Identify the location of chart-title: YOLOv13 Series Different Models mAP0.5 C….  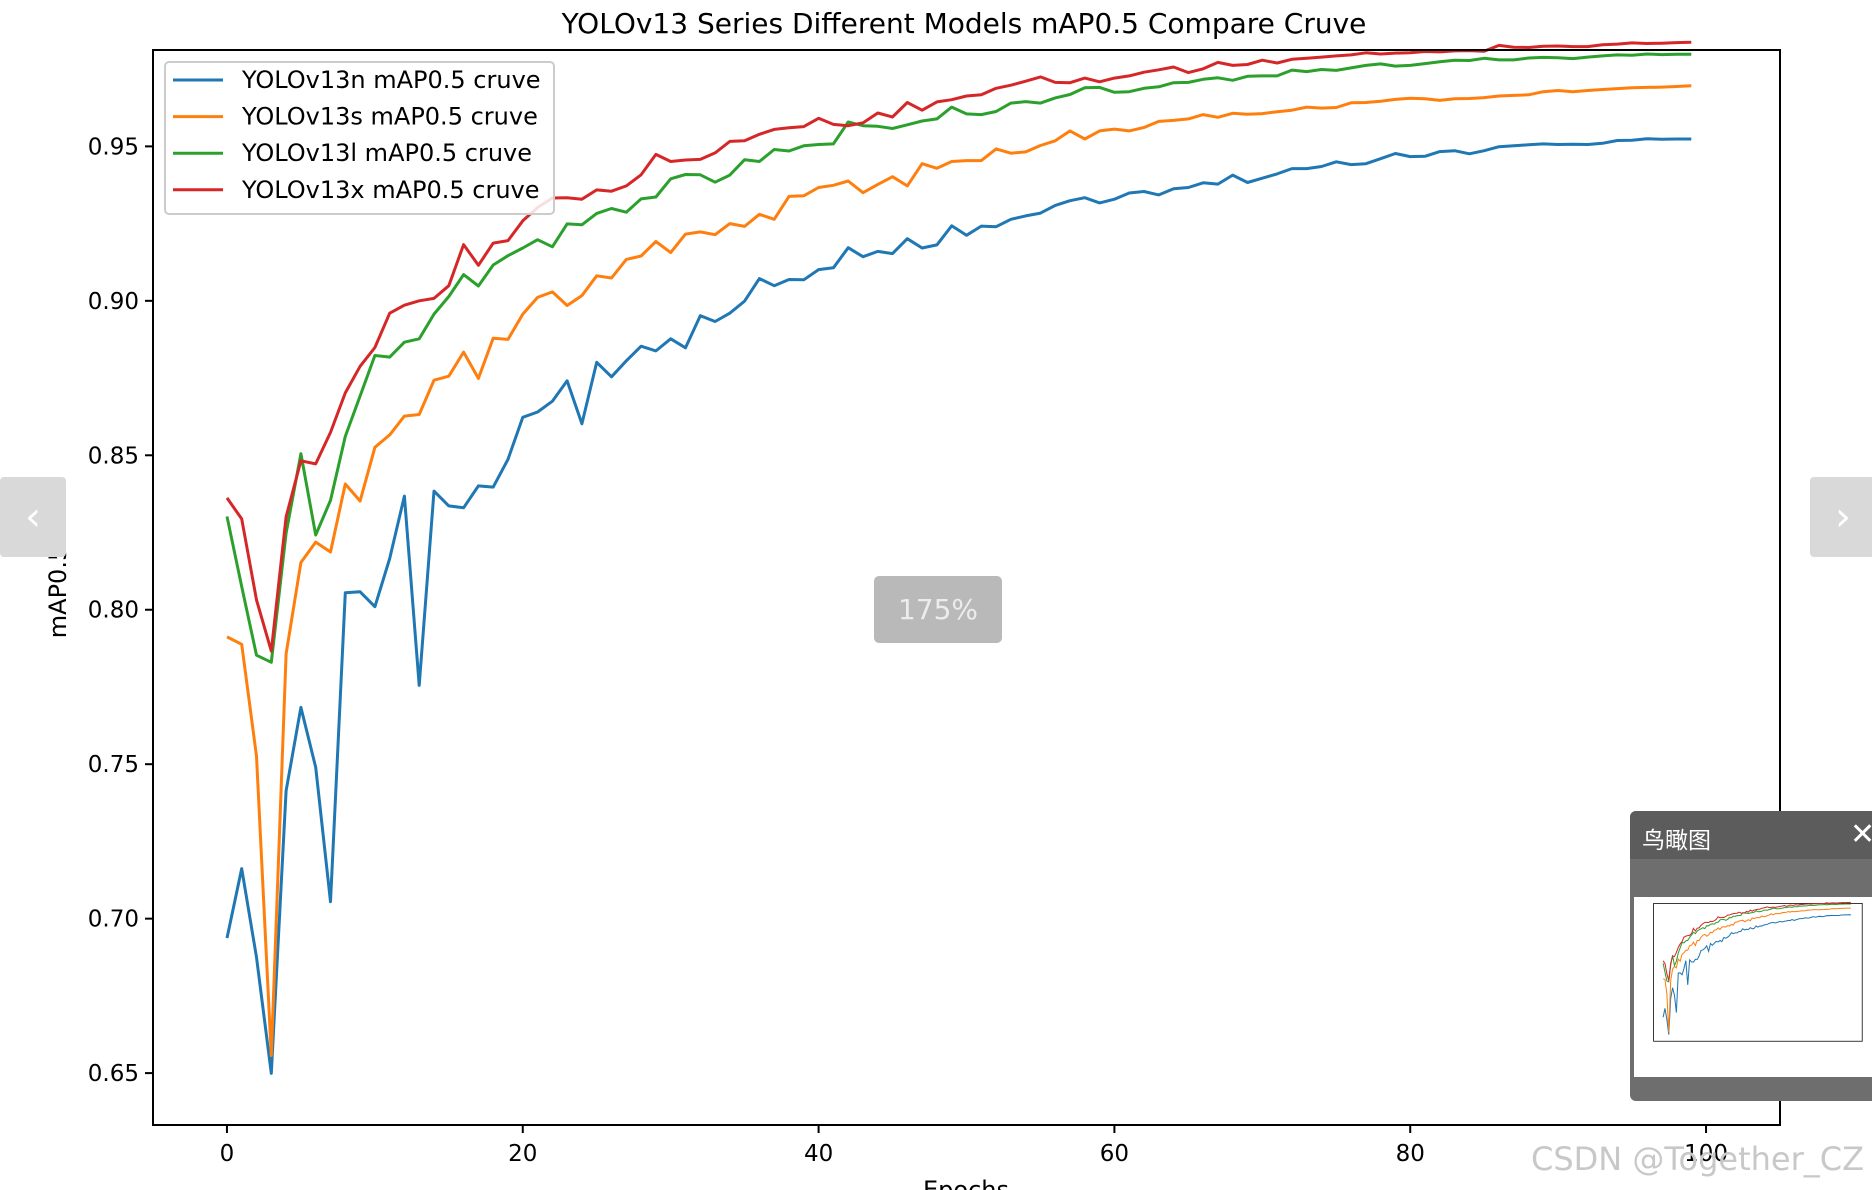
(964, 23).